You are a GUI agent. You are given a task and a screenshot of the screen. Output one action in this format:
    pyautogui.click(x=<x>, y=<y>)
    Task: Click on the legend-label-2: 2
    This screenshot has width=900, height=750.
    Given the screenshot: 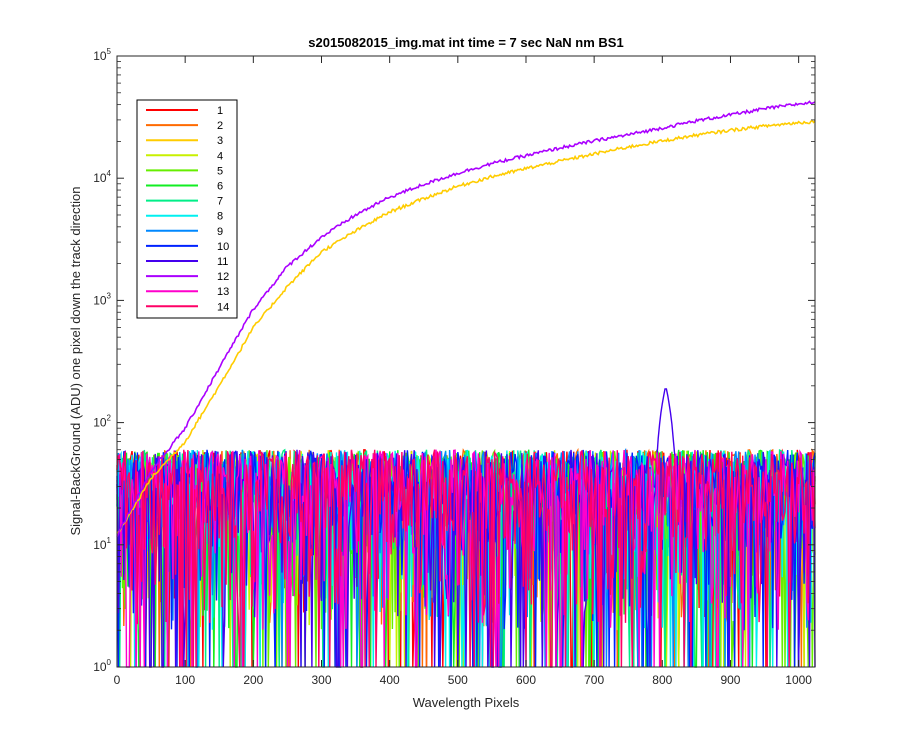 What is the action you would take?
    pyautogui.click(x=220, y=126)
    